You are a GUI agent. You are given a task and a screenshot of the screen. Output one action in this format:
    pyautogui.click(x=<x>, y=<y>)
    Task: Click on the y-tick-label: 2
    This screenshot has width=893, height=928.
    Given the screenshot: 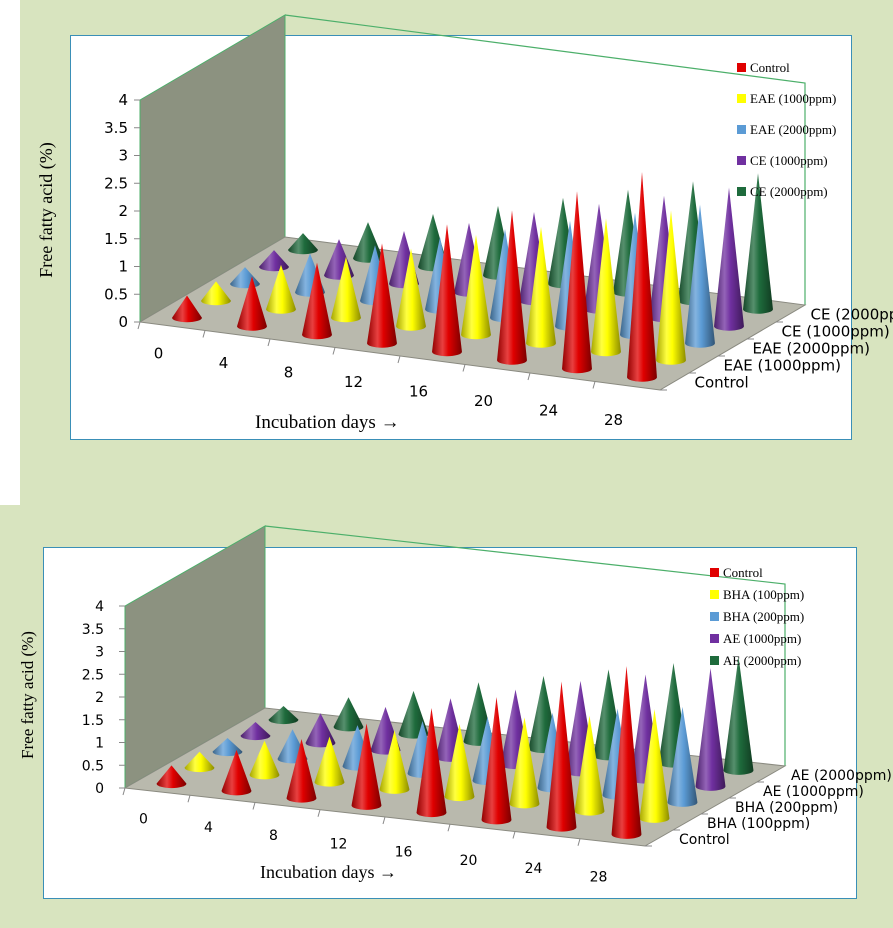 What is the action you would take?
    pyautogui.click(x=123, y=211)
    